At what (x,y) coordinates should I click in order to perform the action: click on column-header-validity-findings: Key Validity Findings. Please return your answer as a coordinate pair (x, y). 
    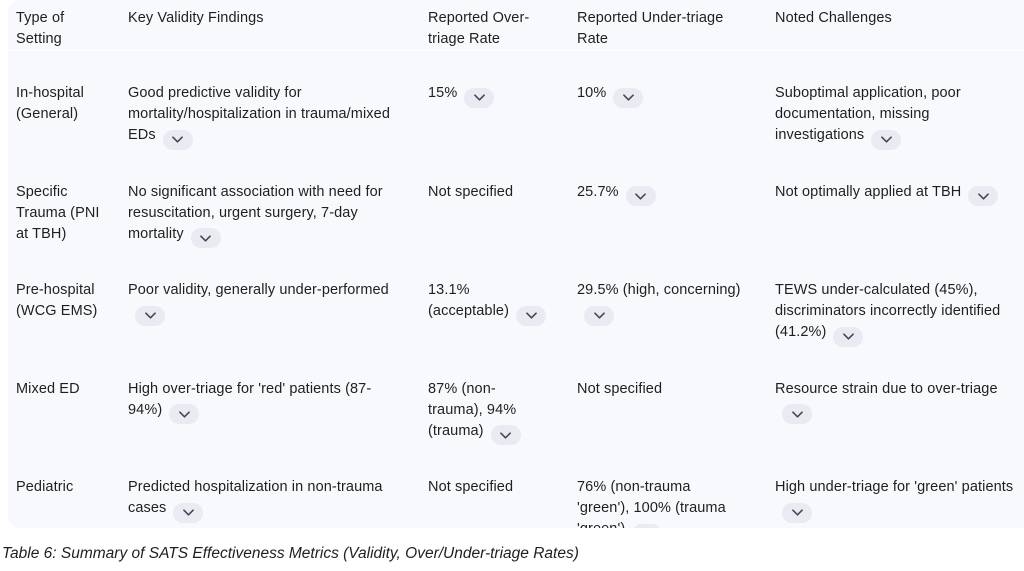
    Looking at the image, I should click on (278, 29).